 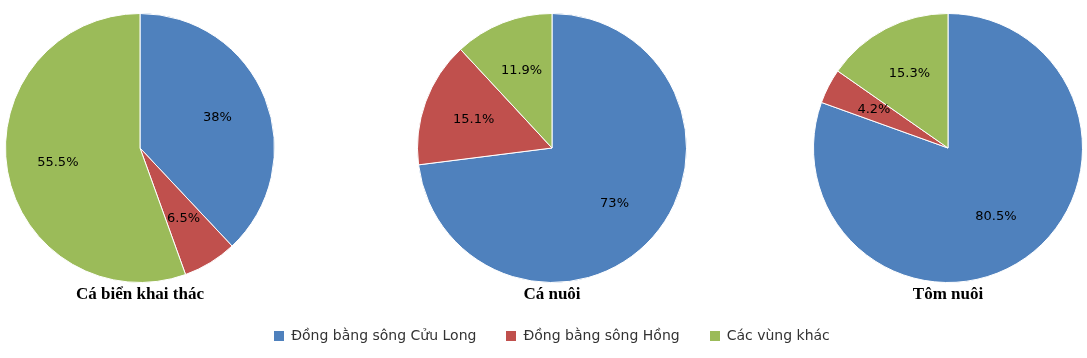 I want to click on legend-label: Đồng bằng sông Hồng, so click(x=601, y=335).